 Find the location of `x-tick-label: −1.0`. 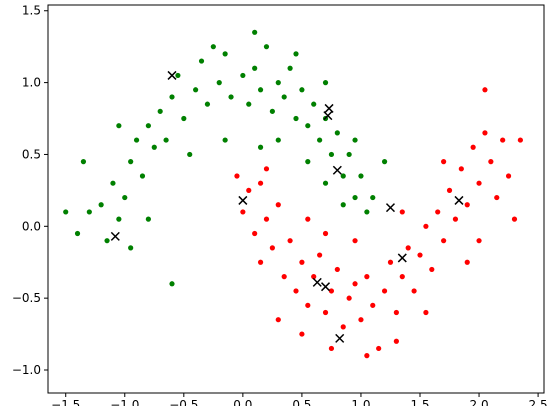

x-tick-label: −1.0 is located at coordinates (124, 402).